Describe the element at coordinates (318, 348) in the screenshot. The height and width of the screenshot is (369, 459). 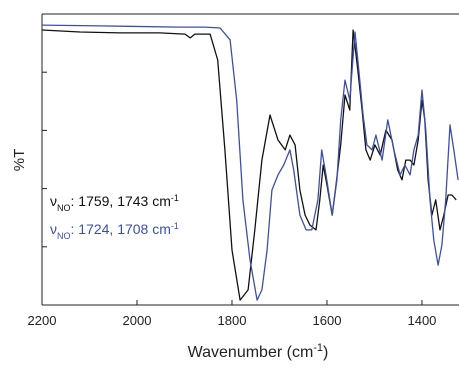
I see `x-axis-label-sup: -1` at that location.